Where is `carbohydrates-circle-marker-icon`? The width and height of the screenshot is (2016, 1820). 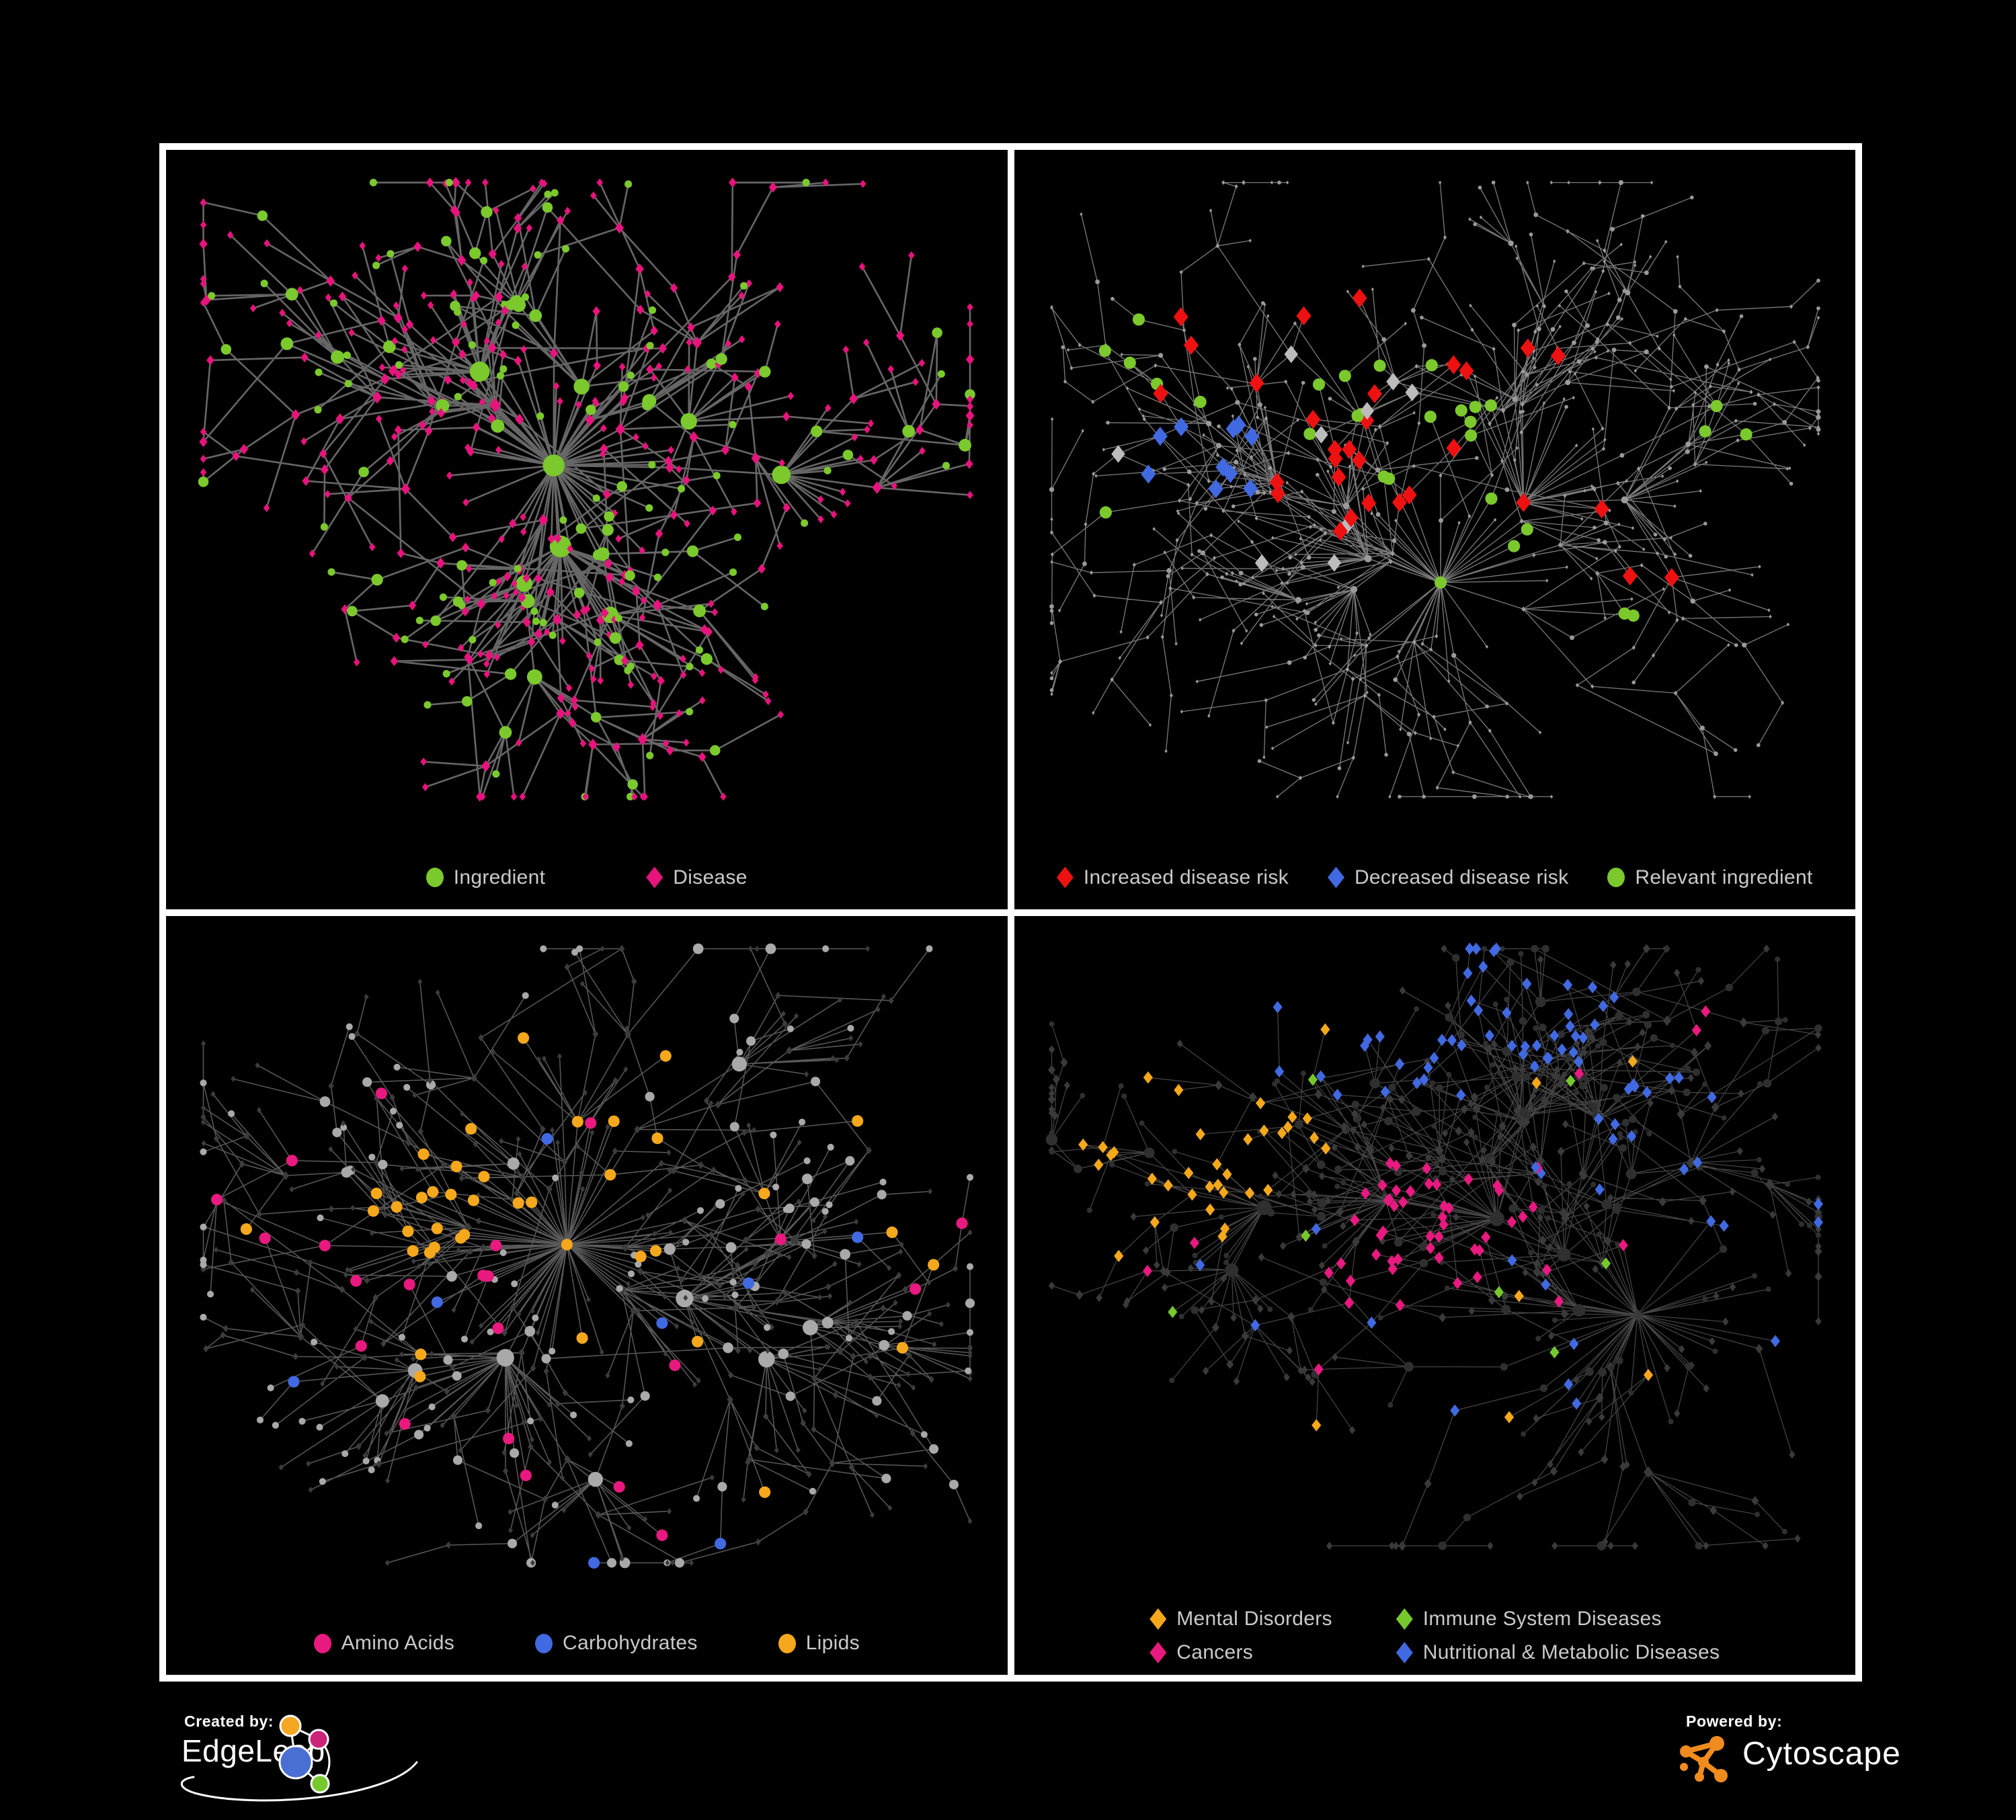
carbohydrates-circle-marker-icon is located at coordinates (544, 1643).